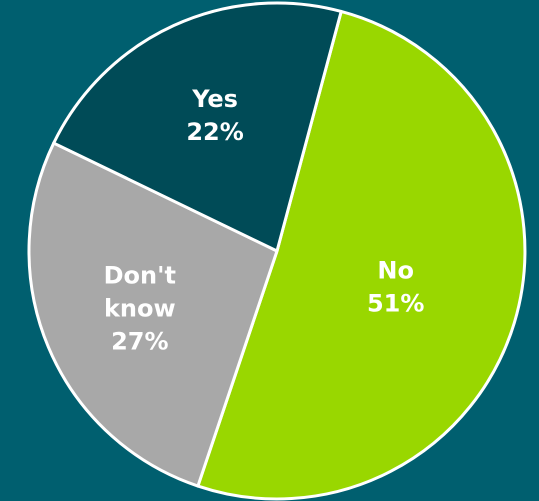 Image resolution: width=539 pixels, height=501 pixels. What do you see at coordinates (214, 132) in the screenshot?
I see `slice-value-label: 22%` at bounding box center [214, 132].